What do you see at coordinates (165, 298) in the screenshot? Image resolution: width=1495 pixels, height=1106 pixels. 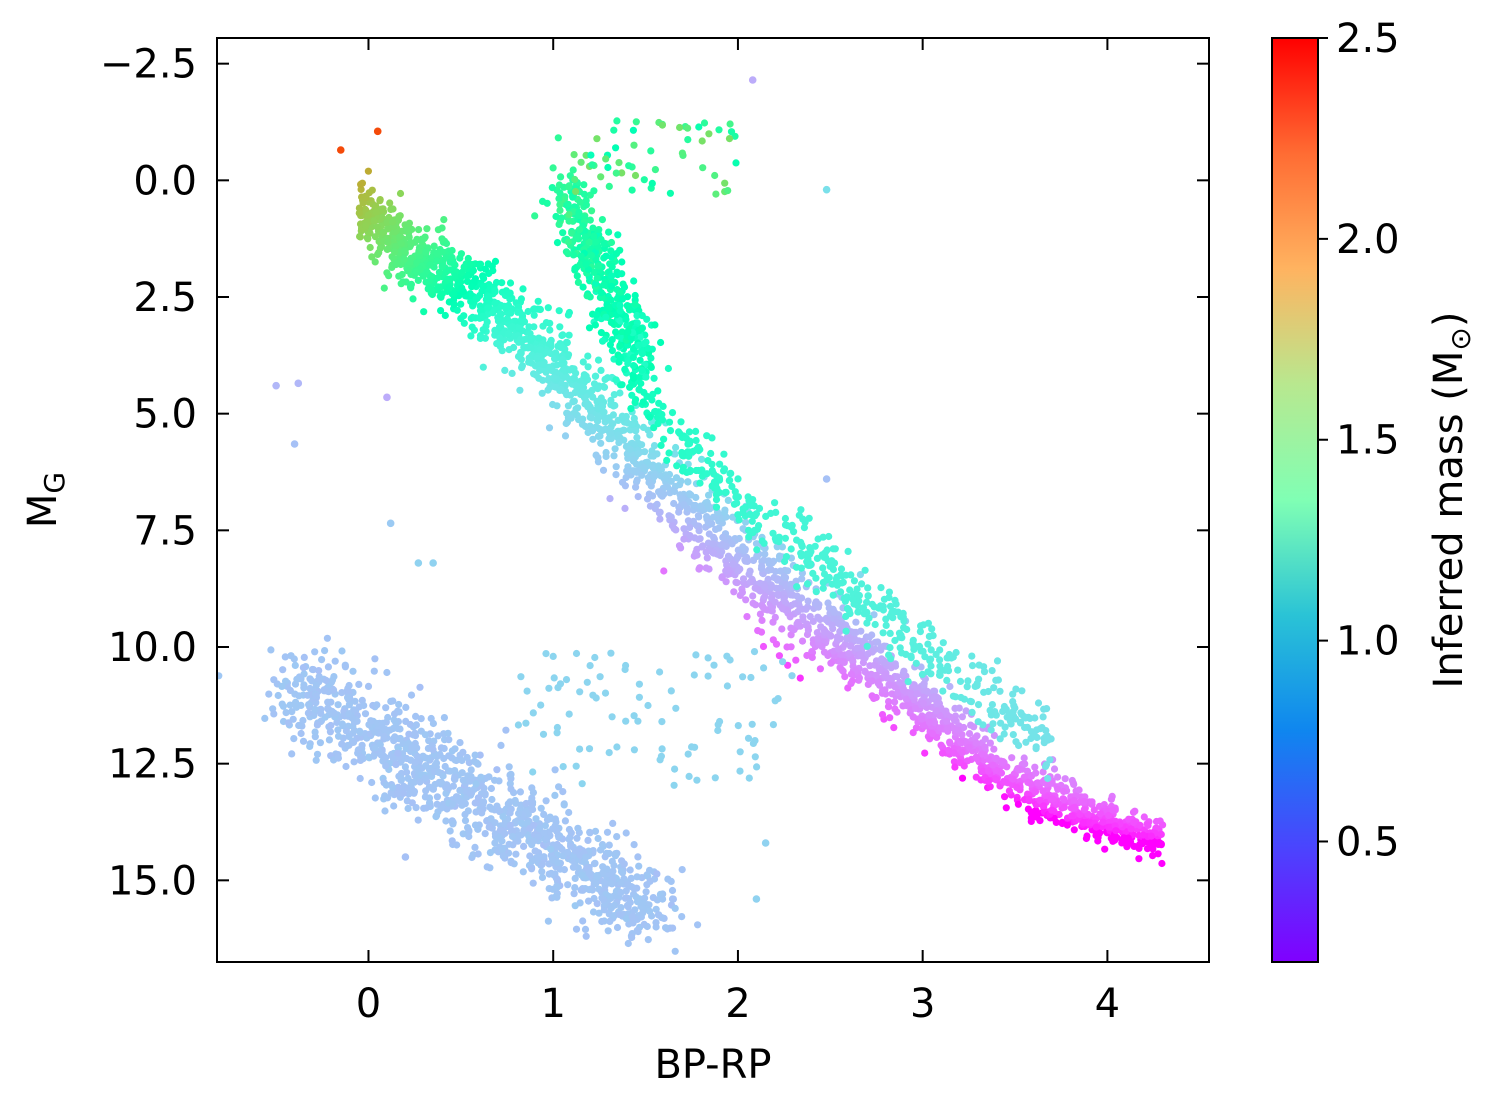 I see `y-tick-label: 2.5` at bounding box center [165, 298].